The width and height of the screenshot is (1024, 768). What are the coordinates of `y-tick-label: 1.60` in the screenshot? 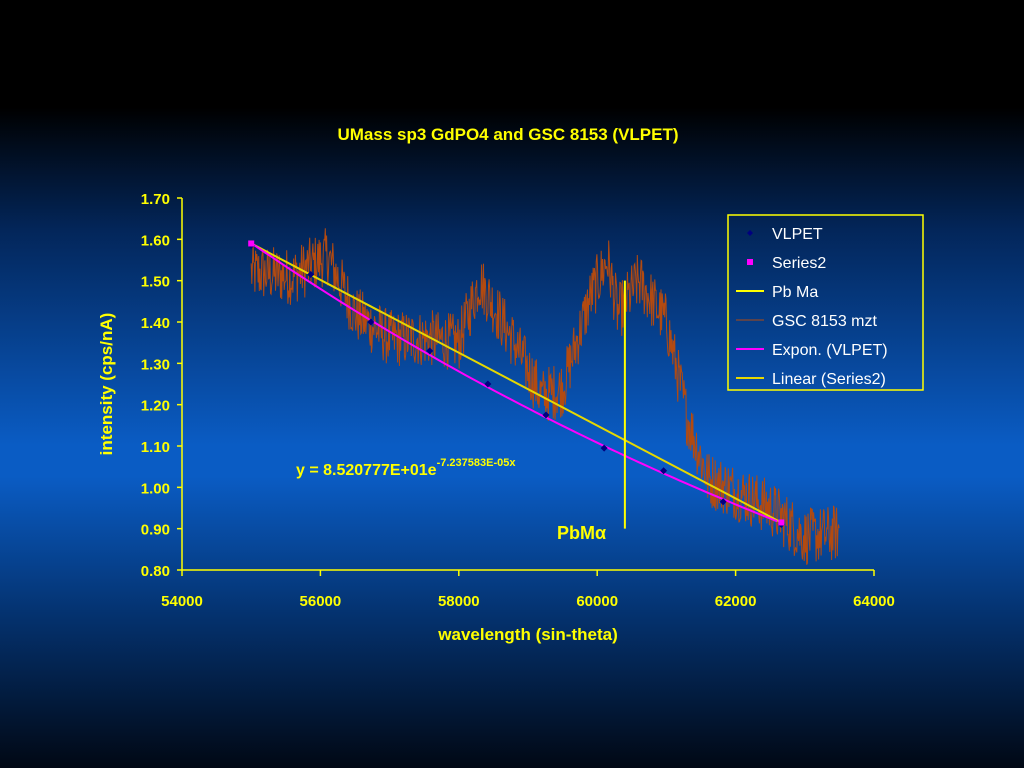 It's located at (155, 240).